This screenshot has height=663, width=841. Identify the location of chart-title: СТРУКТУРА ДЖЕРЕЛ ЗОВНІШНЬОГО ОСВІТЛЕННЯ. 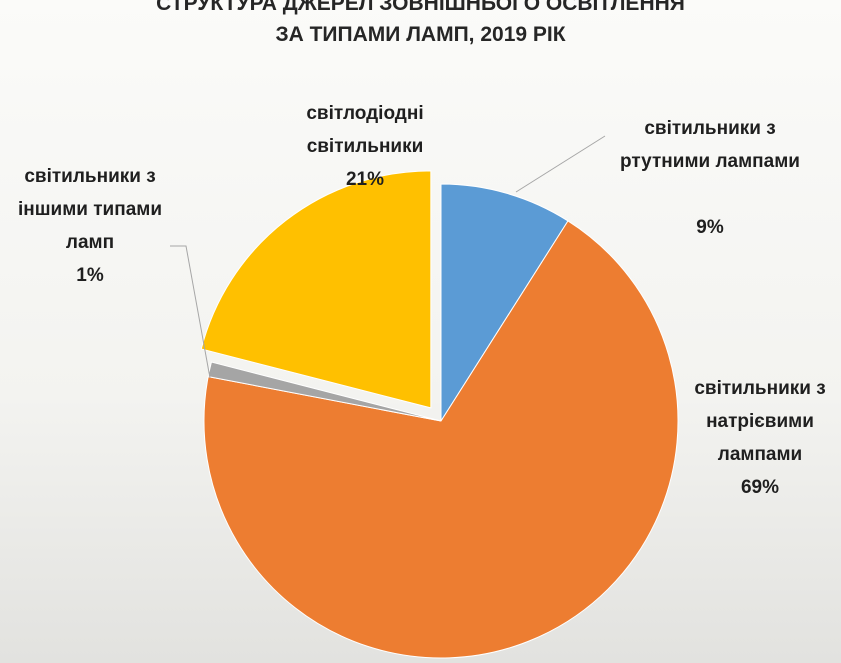
(420, 7).